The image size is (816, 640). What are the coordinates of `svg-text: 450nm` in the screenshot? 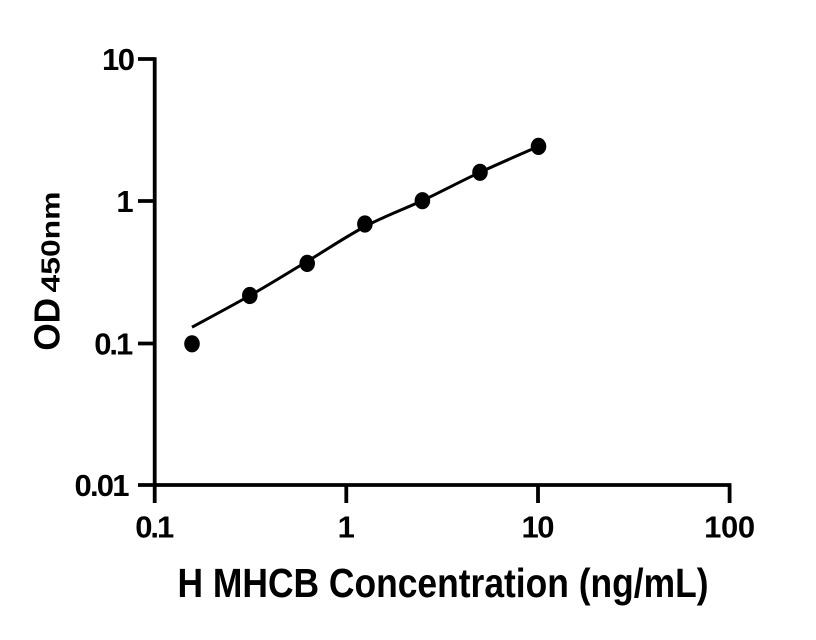 It's located at (51, 242).